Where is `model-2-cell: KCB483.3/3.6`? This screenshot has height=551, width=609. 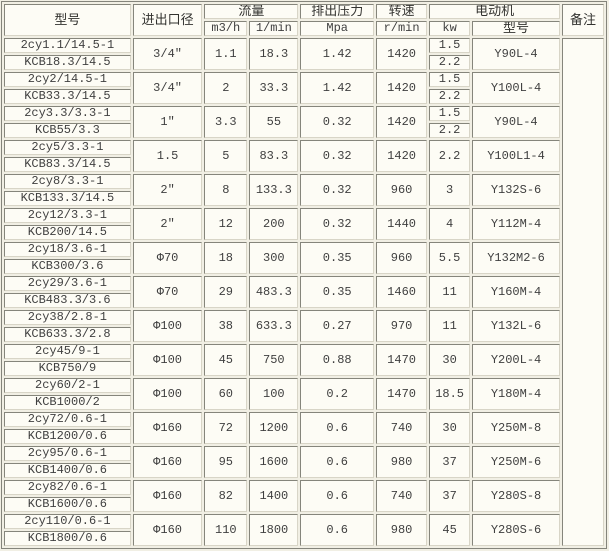
model-2-cell: KCB483.3/3.6 is located at coordinates (67, 300).